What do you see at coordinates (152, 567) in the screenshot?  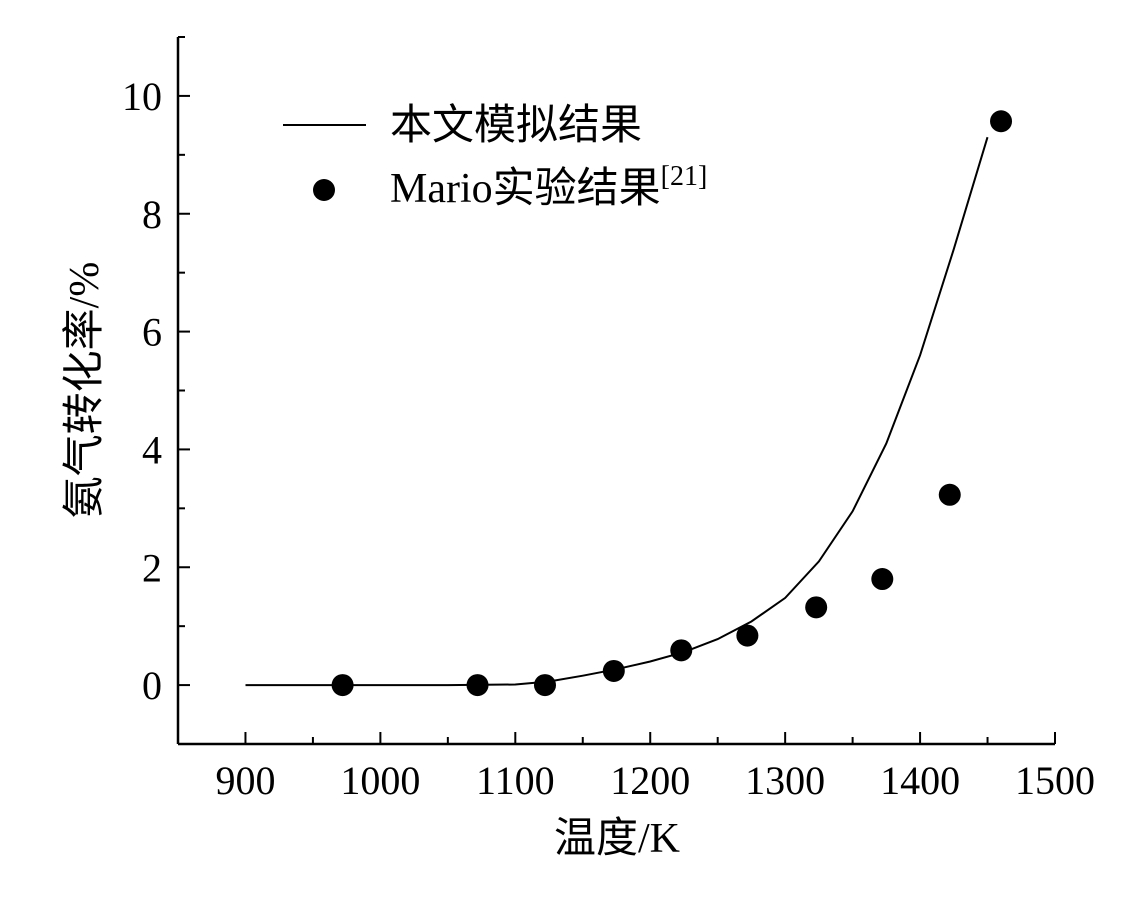 I see `y-tick-label: 2` at bounding box center [152, 567].